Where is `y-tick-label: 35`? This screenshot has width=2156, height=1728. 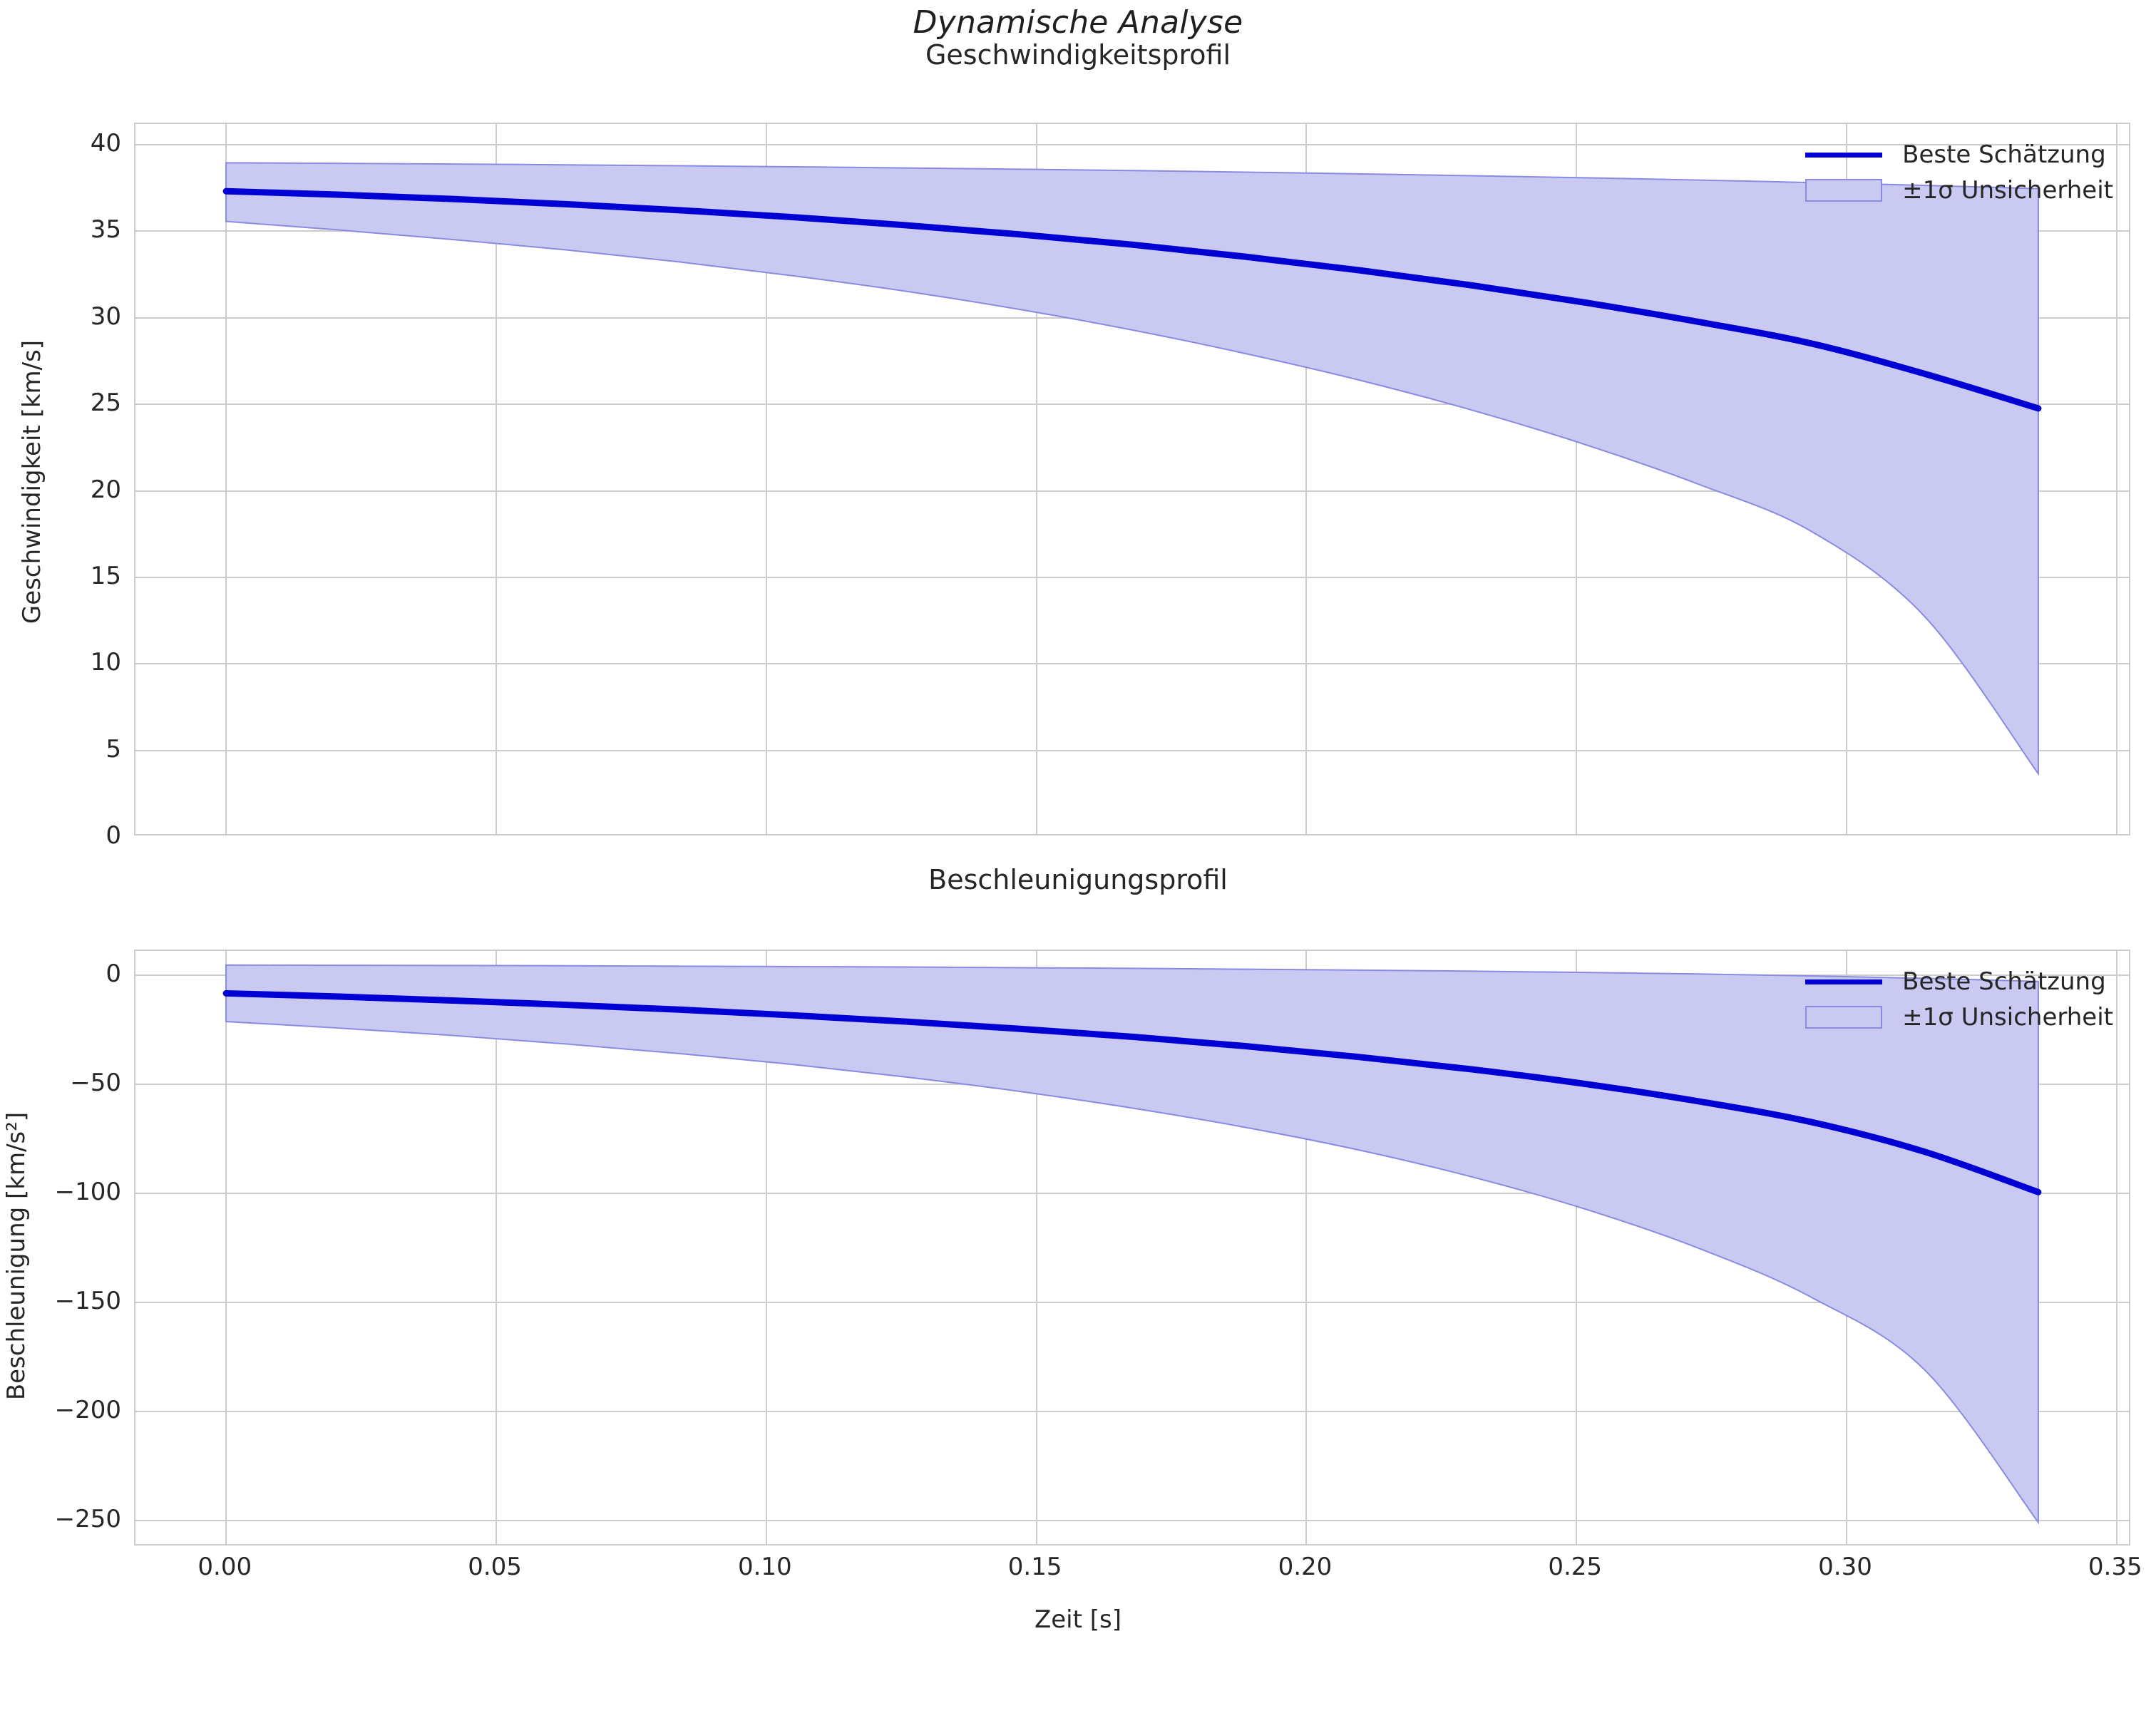 y-tick-label: 35 is located at coordinates (105, 230).